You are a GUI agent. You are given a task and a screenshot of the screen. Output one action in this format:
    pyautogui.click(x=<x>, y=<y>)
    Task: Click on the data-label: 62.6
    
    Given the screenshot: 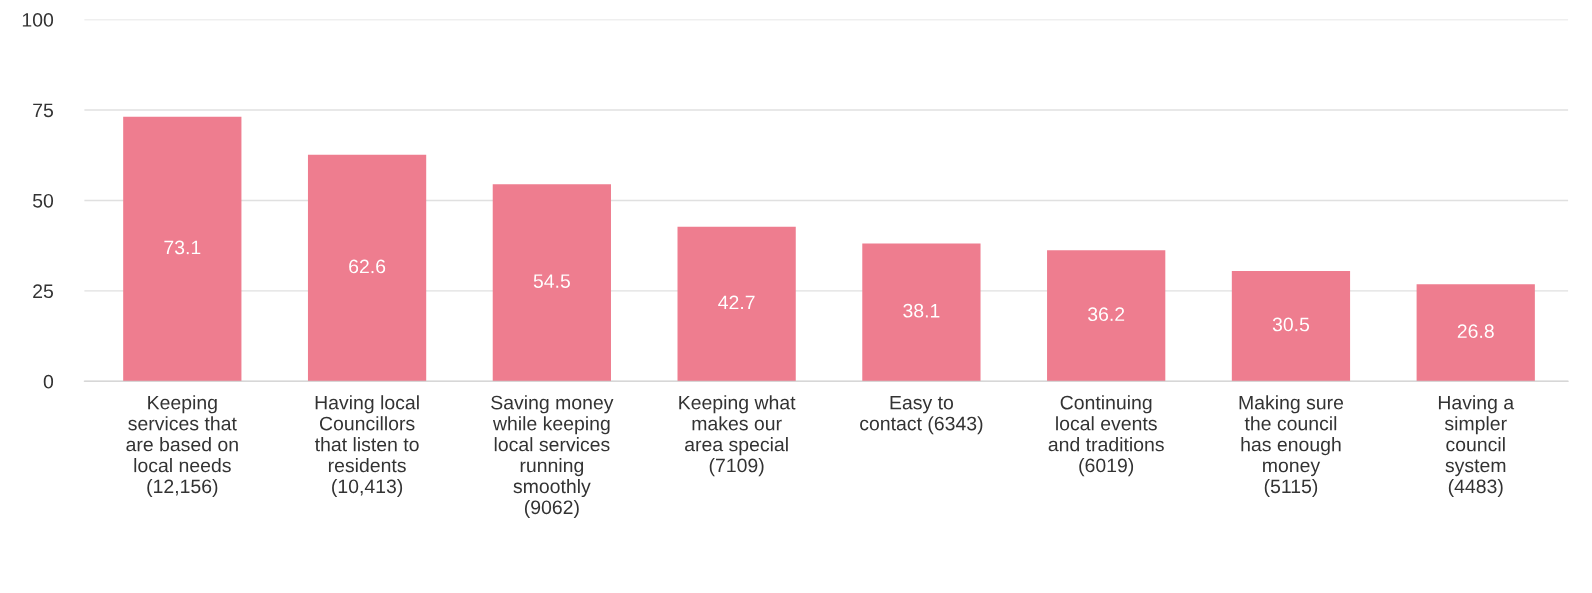 What is the action you would take?
    pyautogui.click(x=367, y=266)
    